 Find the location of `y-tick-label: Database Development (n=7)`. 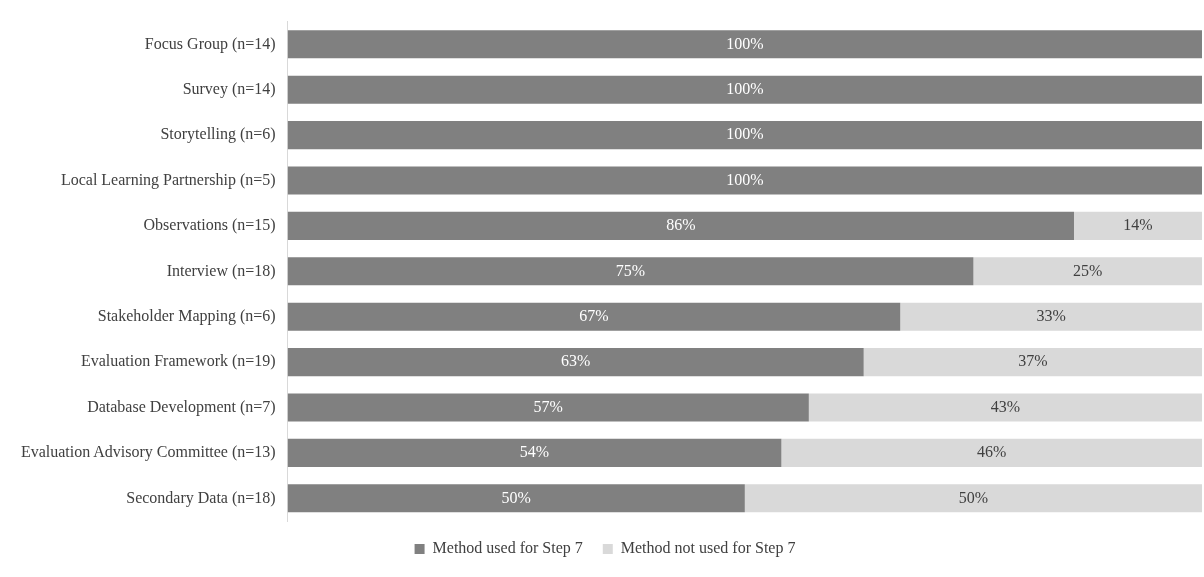

y-tick-label: Database Development (n=7) is located at coordinates (181, 406).